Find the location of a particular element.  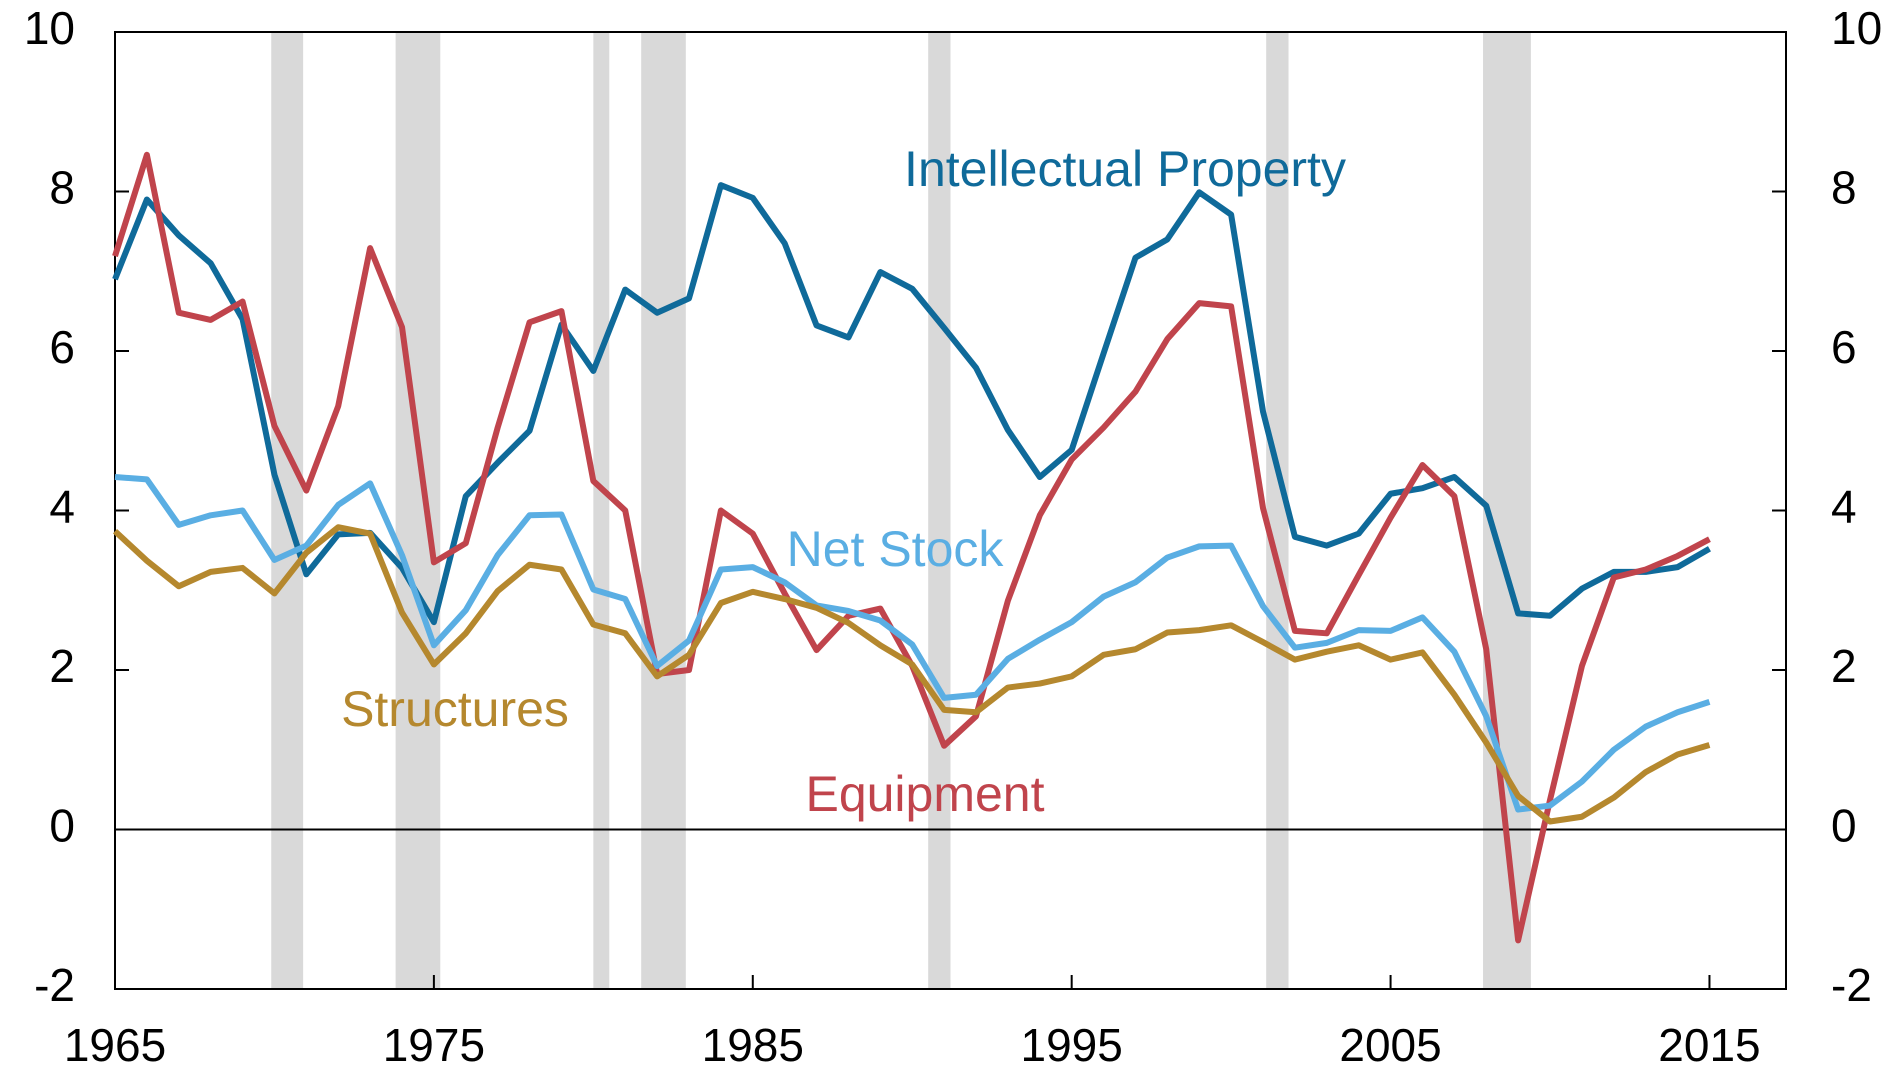

y-tick-label: 8 is located at coordinates (62, 188).